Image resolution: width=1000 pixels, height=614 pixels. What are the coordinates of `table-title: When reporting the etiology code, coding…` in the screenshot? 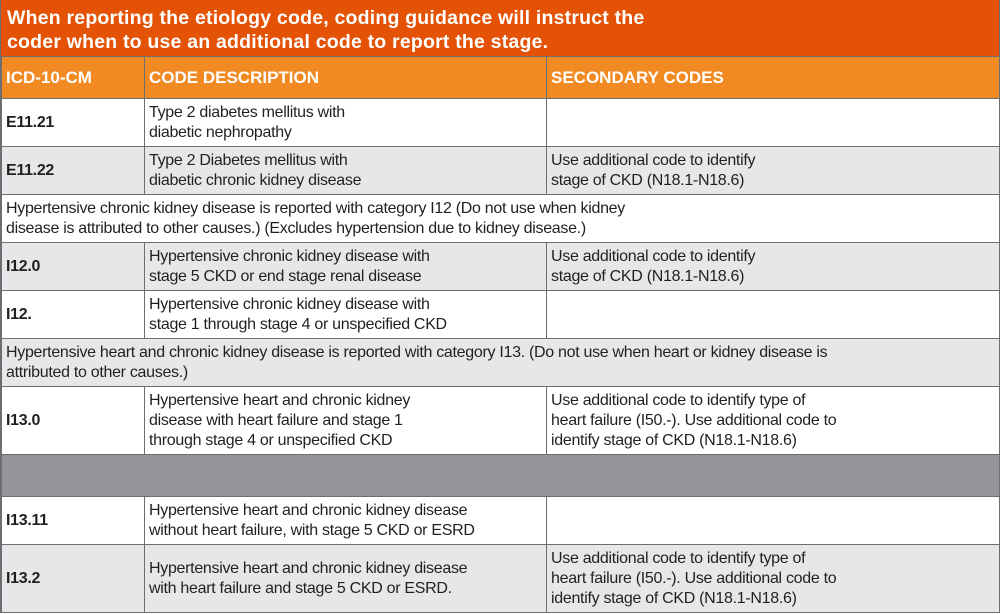 It's located at (500, 28).